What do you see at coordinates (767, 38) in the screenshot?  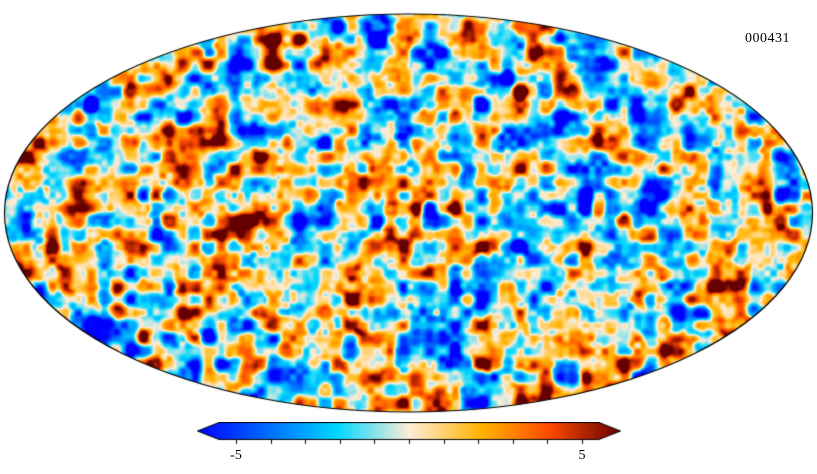 I see `map-id-label: 000431` at bounding box center [767, 38].